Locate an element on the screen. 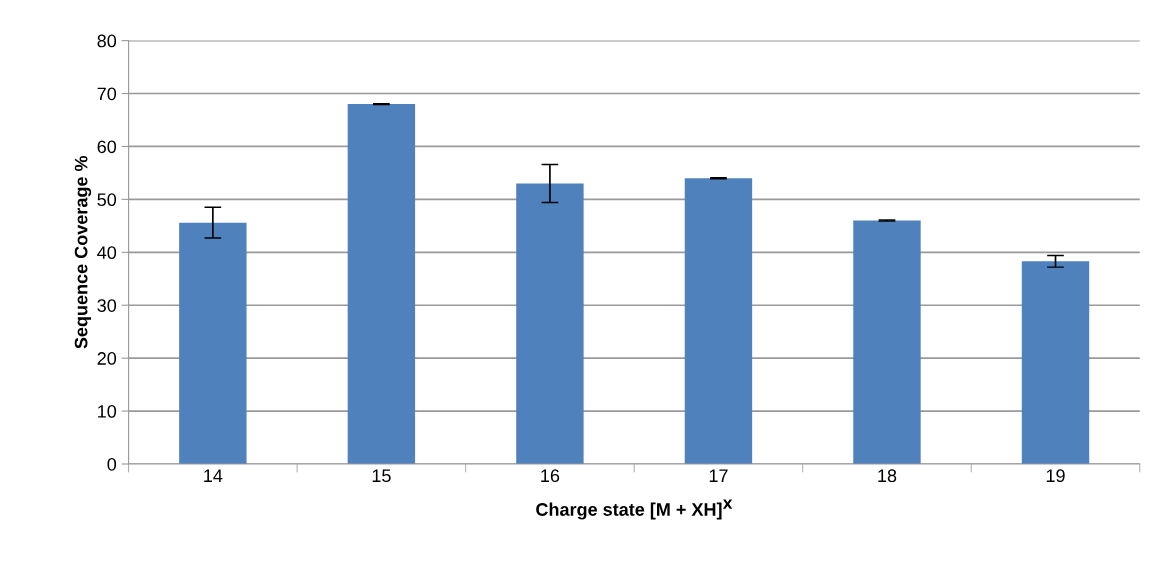  x-tick-label: 15 is located at coordinates (381, 476).